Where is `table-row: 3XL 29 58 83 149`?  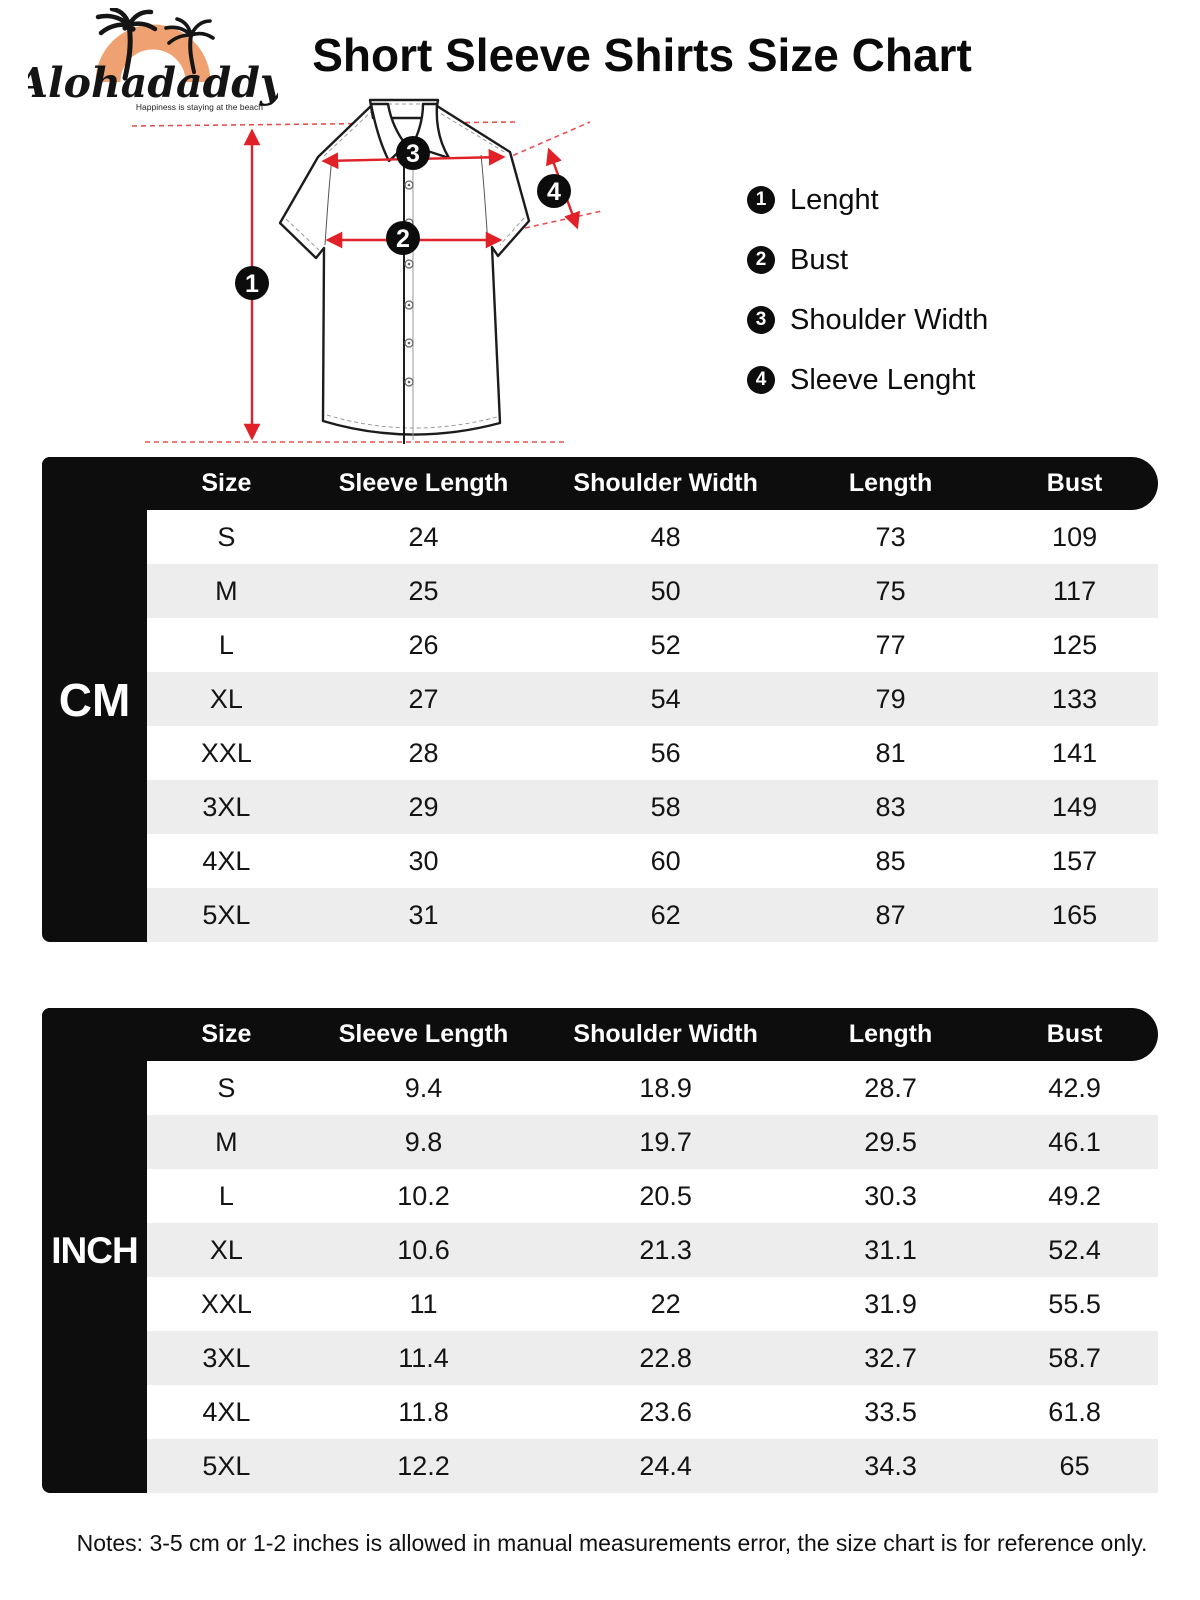 table-row: 3XL 29 58 83 149 is located at coordinates (652, 807).